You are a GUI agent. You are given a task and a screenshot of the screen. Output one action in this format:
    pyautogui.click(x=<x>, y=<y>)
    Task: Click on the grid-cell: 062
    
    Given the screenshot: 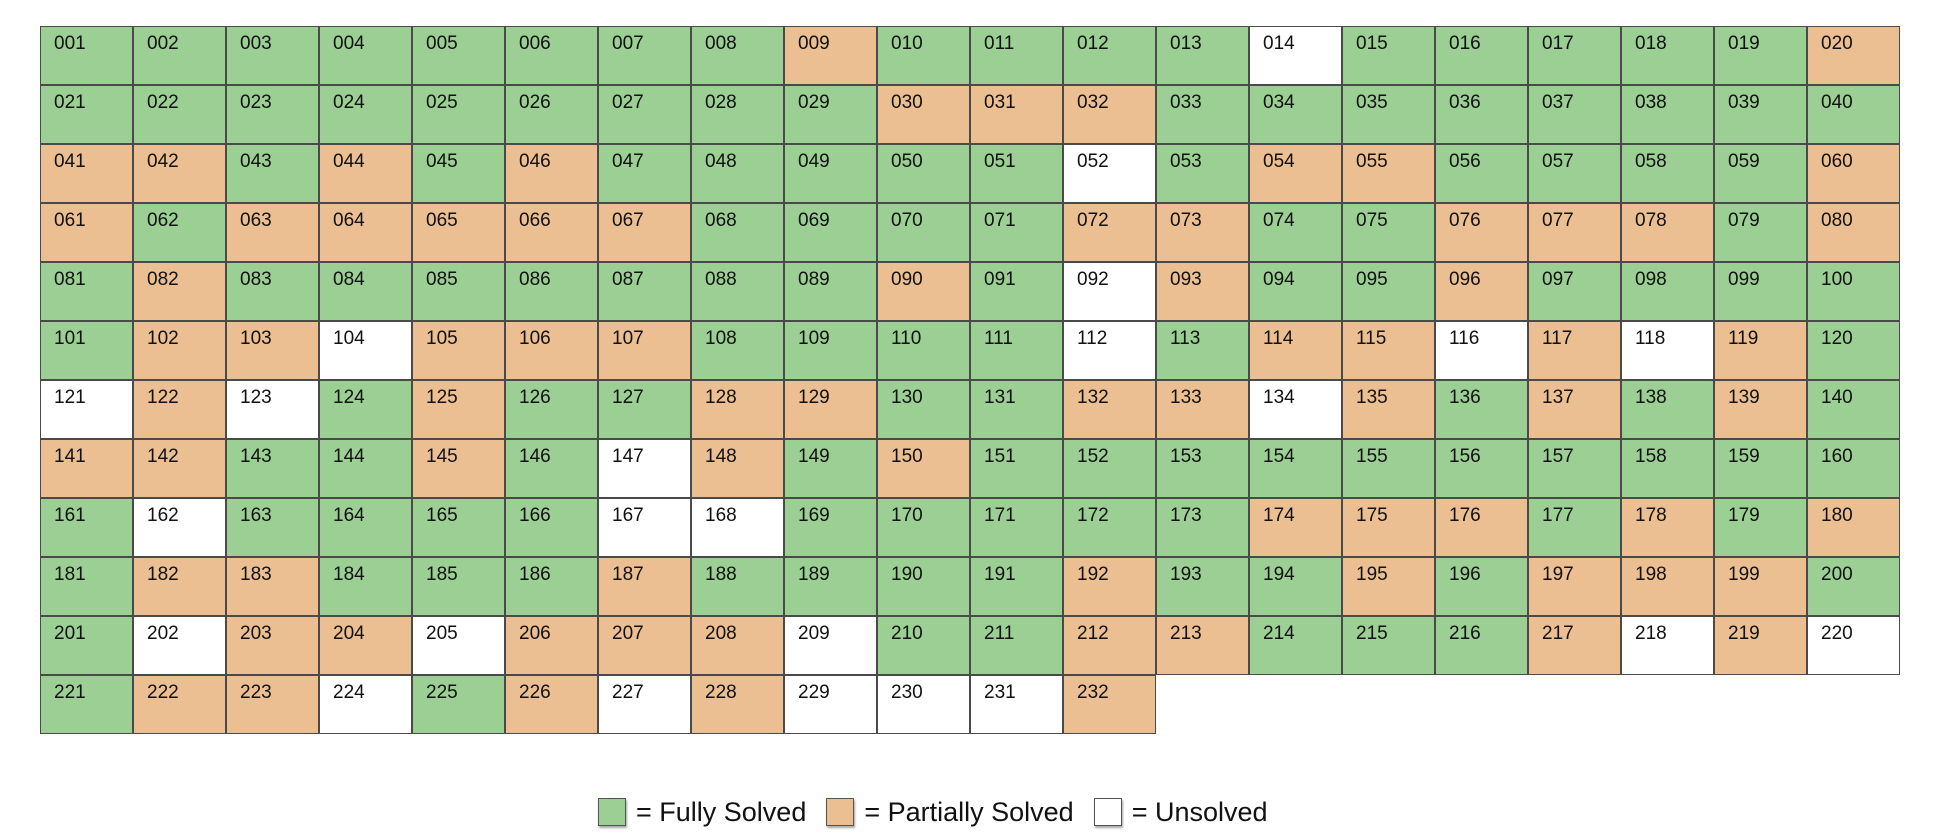 What is the action you would take?
    pyautogui.click(x=179, y=232)
    